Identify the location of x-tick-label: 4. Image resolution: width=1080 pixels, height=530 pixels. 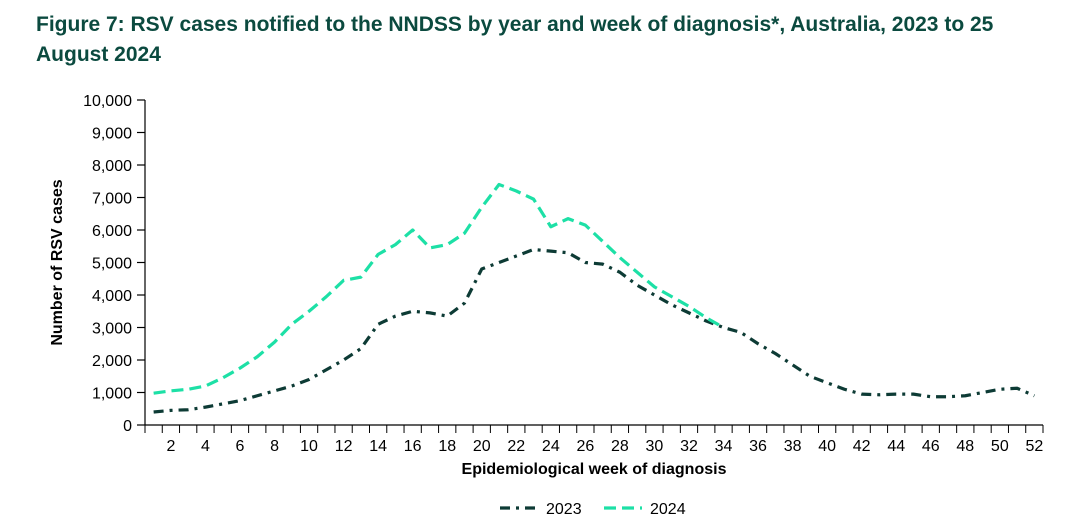
(205, 446).